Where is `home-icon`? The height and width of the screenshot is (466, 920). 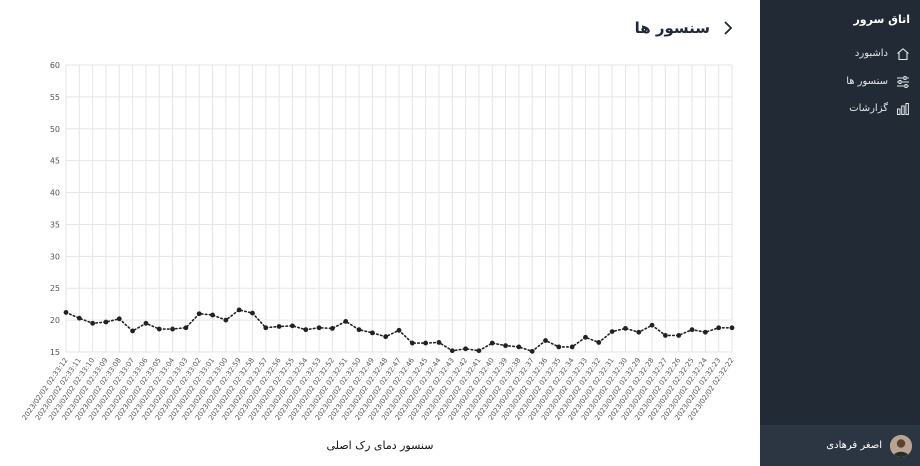
home-icon is located at coordinates (903, 53).